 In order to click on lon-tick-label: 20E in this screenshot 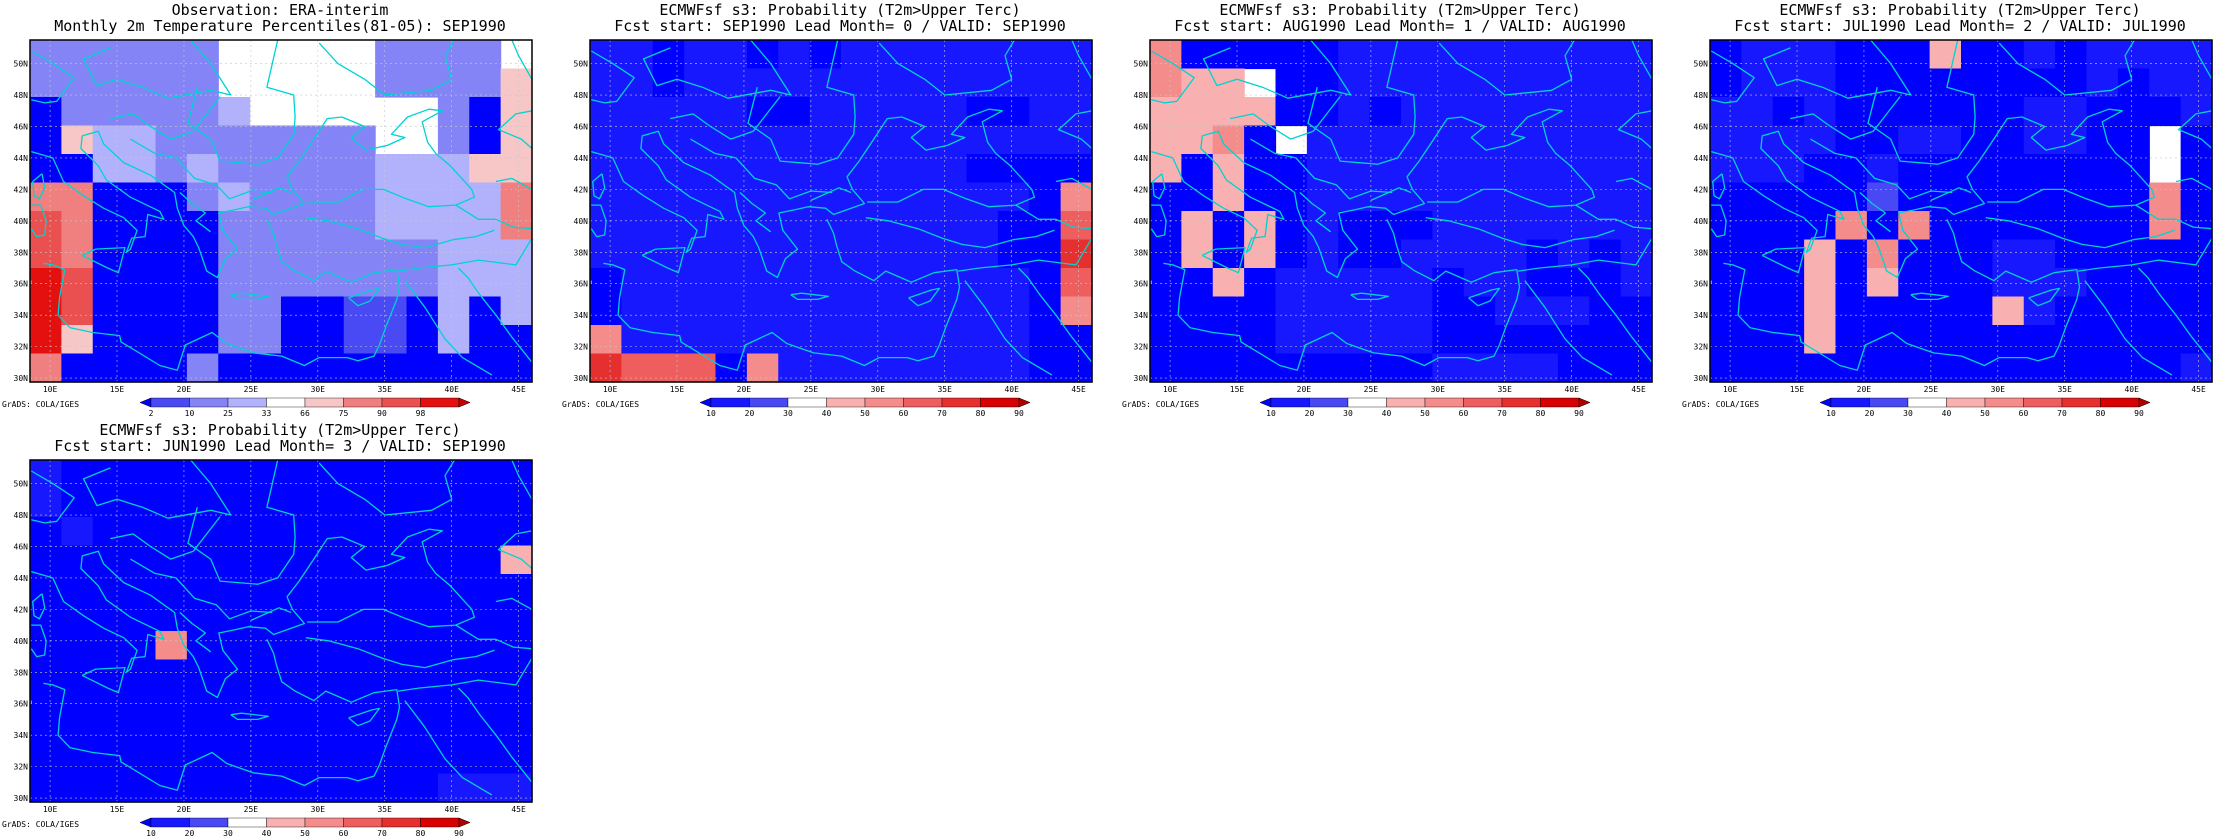, I will do `click(1864, 389)`.